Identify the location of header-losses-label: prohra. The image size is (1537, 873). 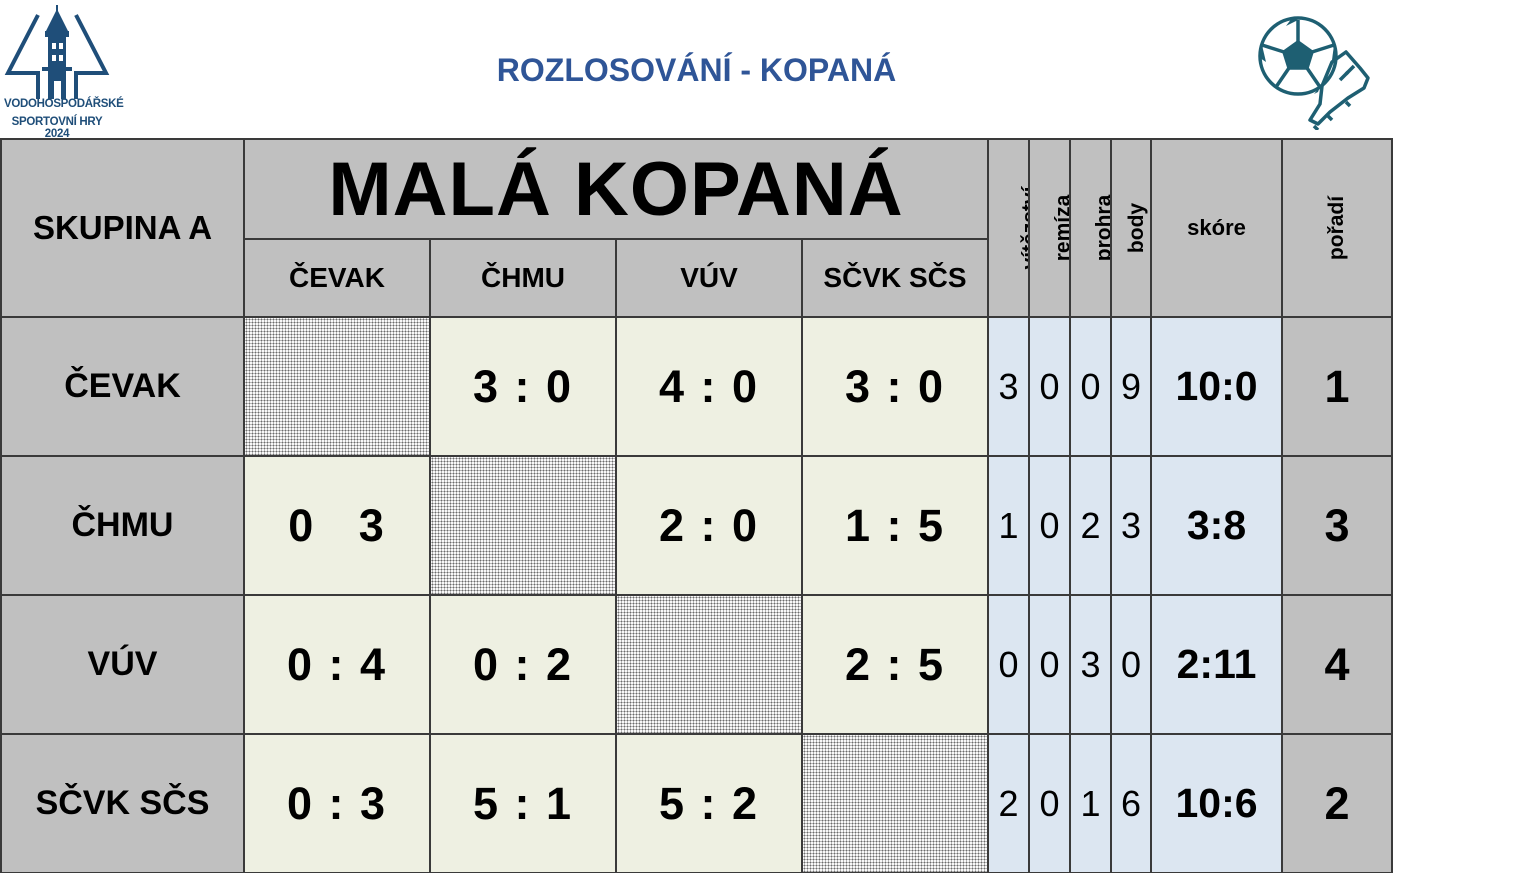
(1102, 228).